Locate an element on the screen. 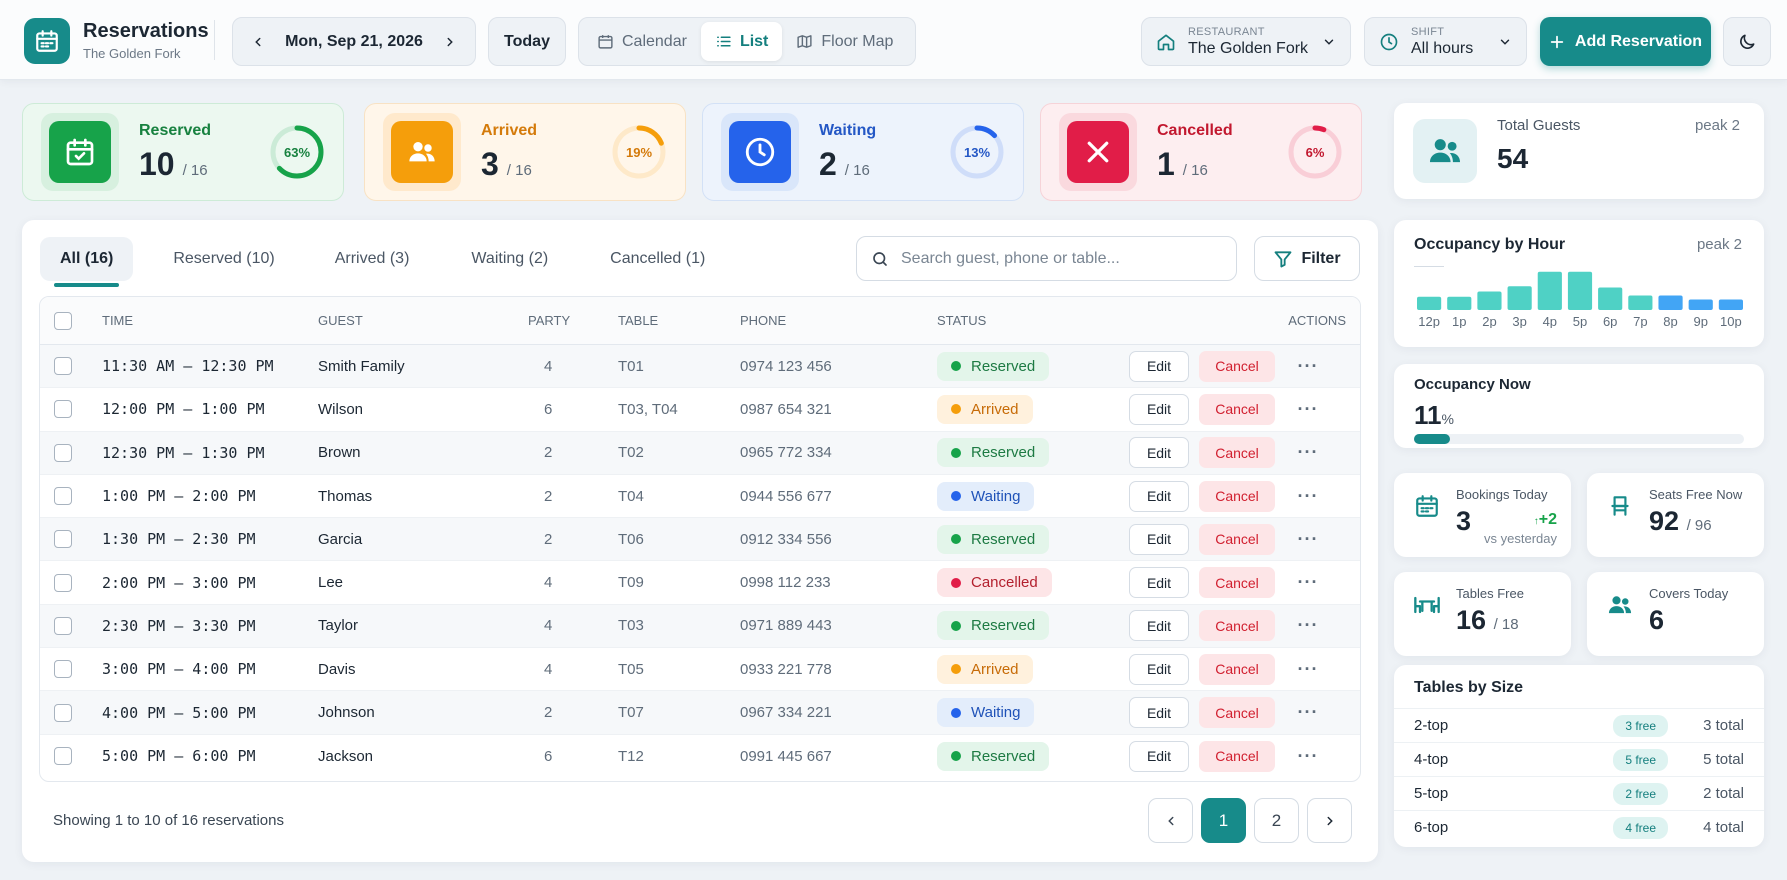 This screenshot has width=1787, height=880. stat-card-cancelled: Cancelled 1 / 16 6% is located at coordinates (1201, 152).